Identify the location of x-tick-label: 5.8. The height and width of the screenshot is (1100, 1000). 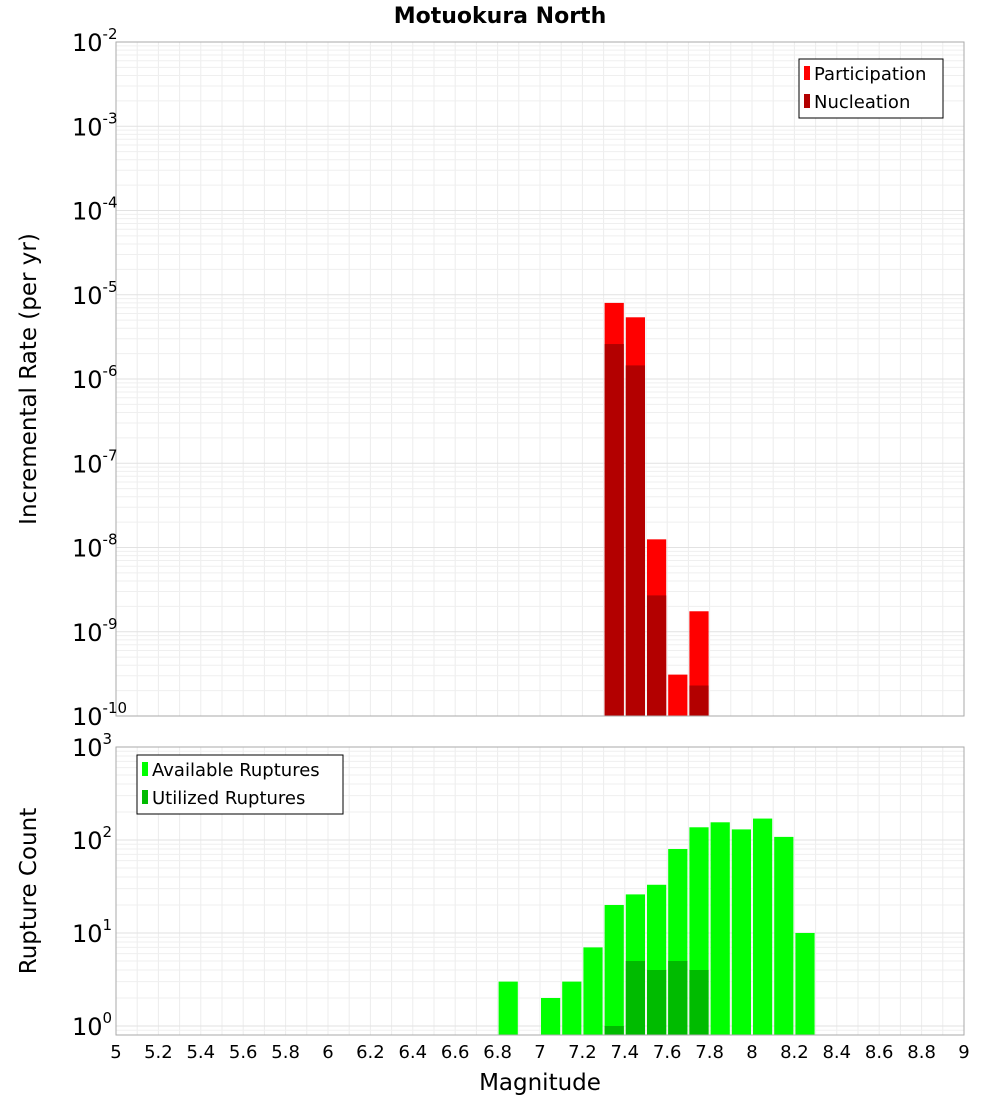
(285, 1052).